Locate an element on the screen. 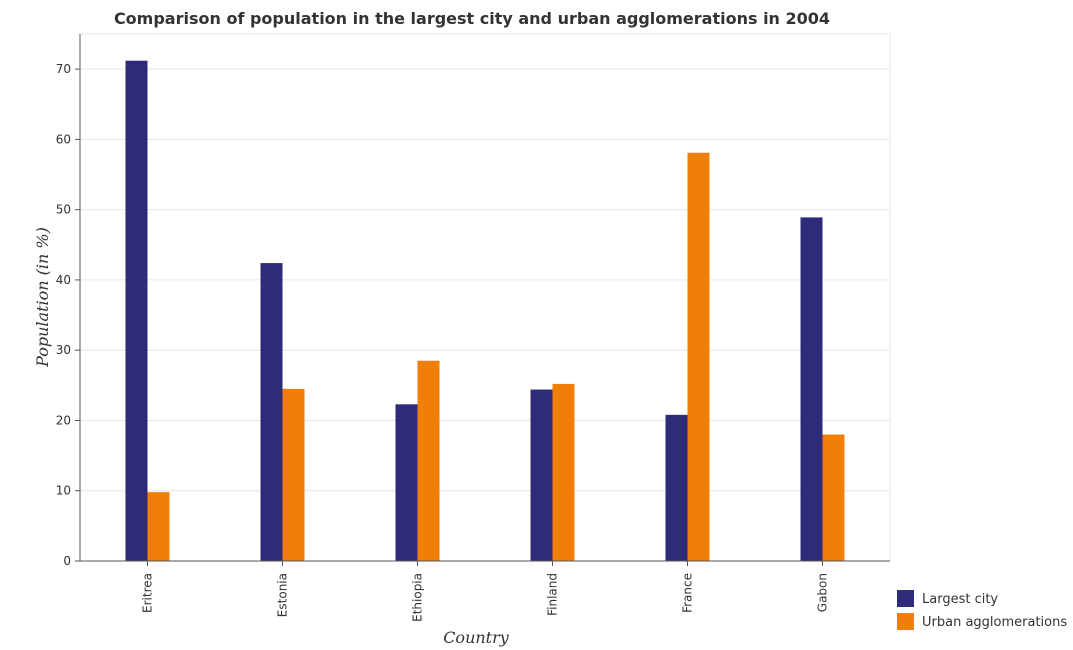 The image size is (1073, 650). x-tick-label: Estonia is located at coordinates (283, 595).